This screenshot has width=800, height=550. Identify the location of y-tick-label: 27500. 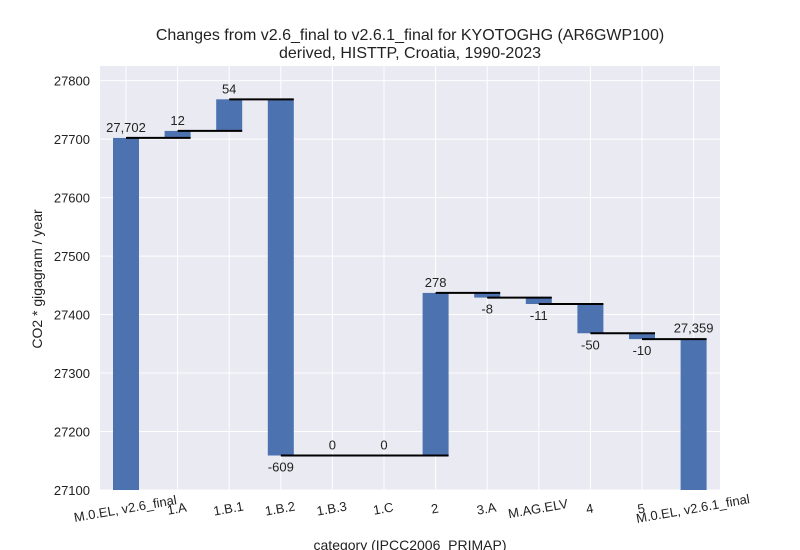
(72, 256).